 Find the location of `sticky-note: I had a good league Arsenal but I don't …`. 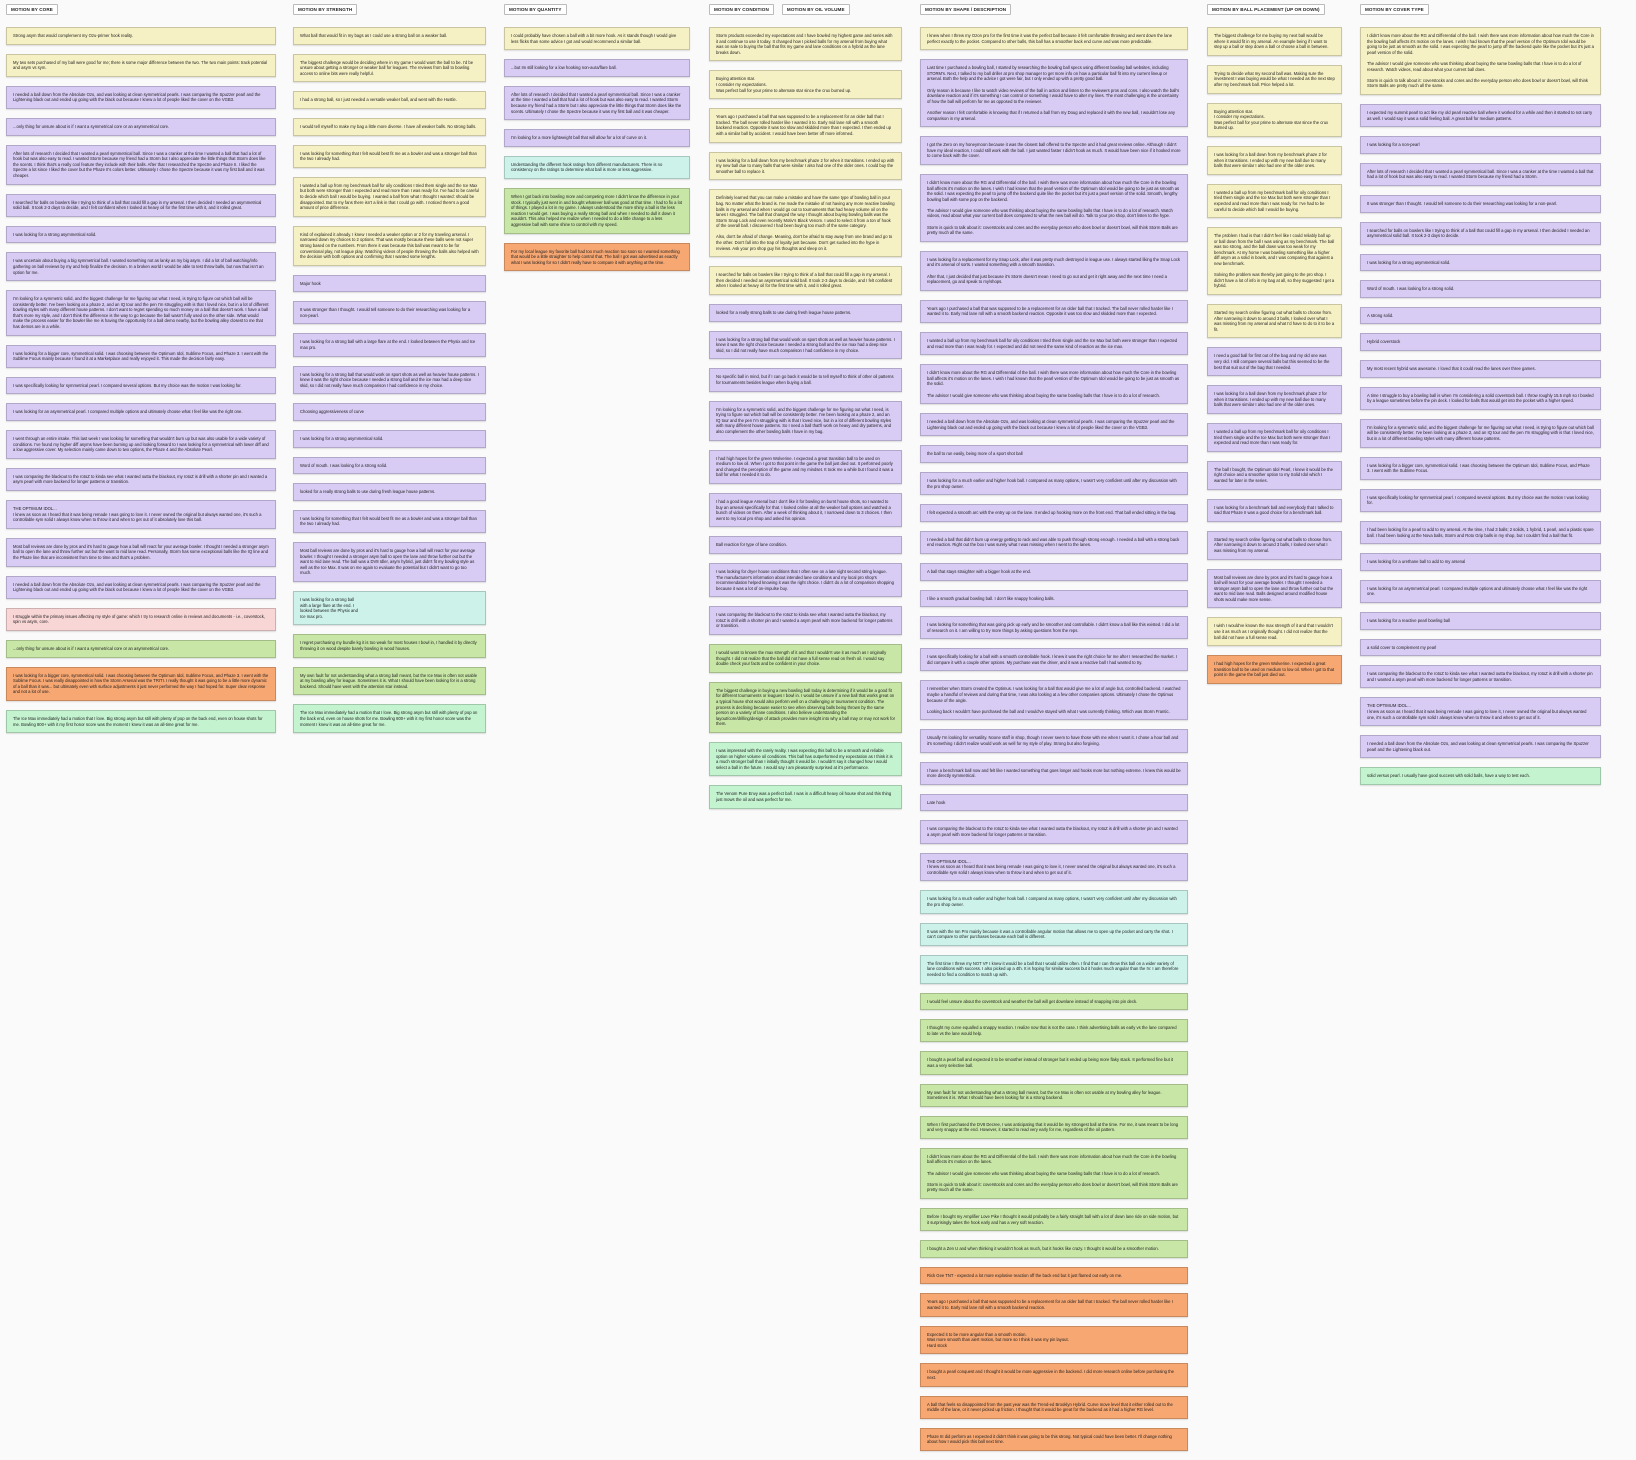

sticky-note: I had a good league Arsenal but I don't … is located at coordinates (805, 510).